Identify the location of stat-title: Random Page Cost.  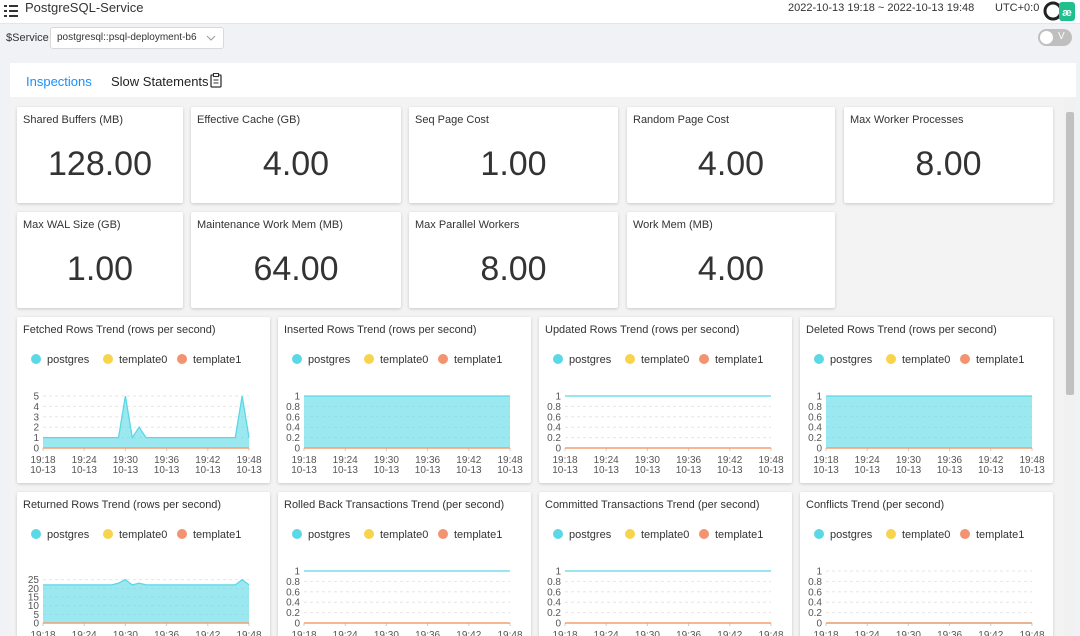
(681, 120).